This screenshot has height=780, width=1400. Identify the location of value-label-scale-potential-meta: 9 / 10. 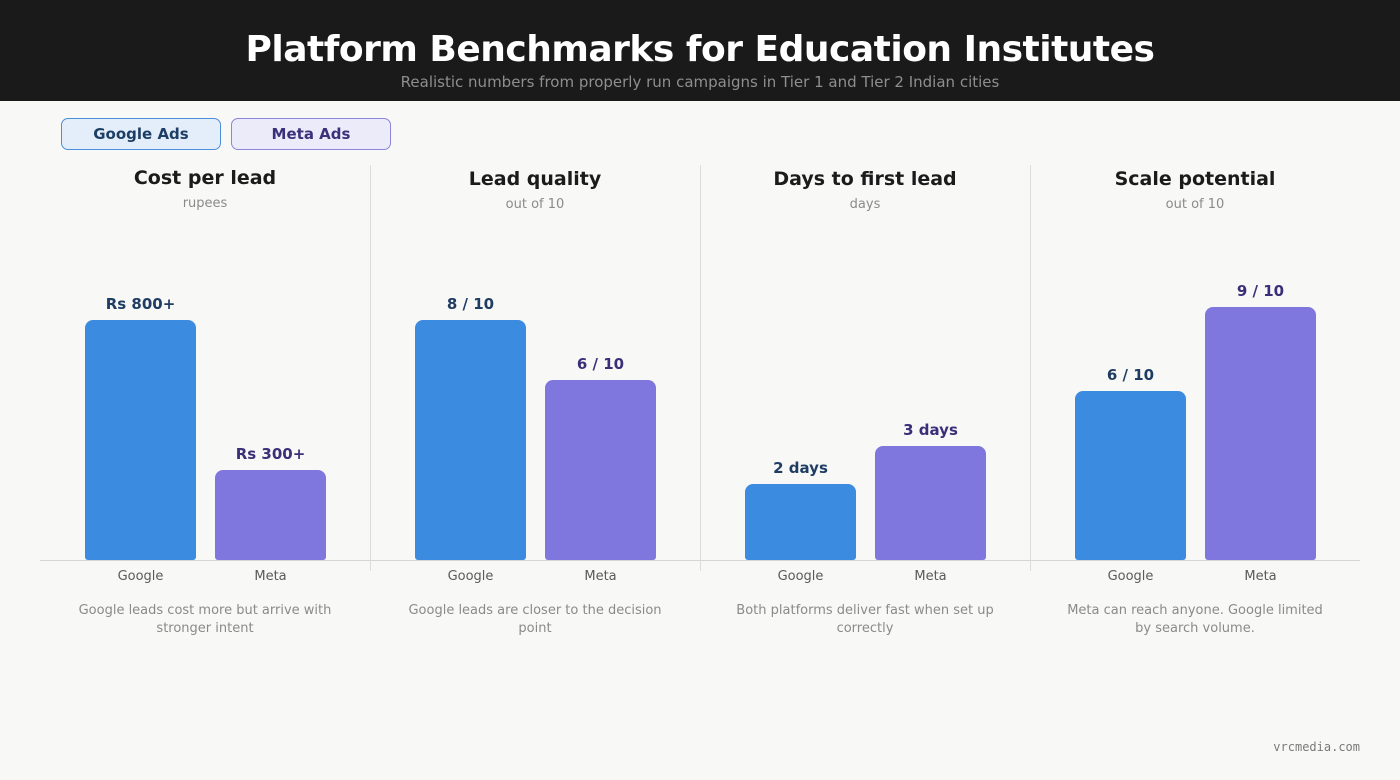
(1260, 291).